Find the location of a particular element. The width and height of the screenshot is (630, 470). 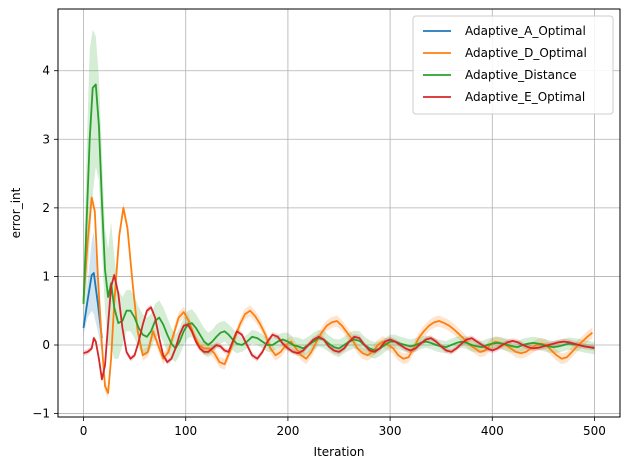

y-tick-label: 2 is located at coordinates (46, 208).